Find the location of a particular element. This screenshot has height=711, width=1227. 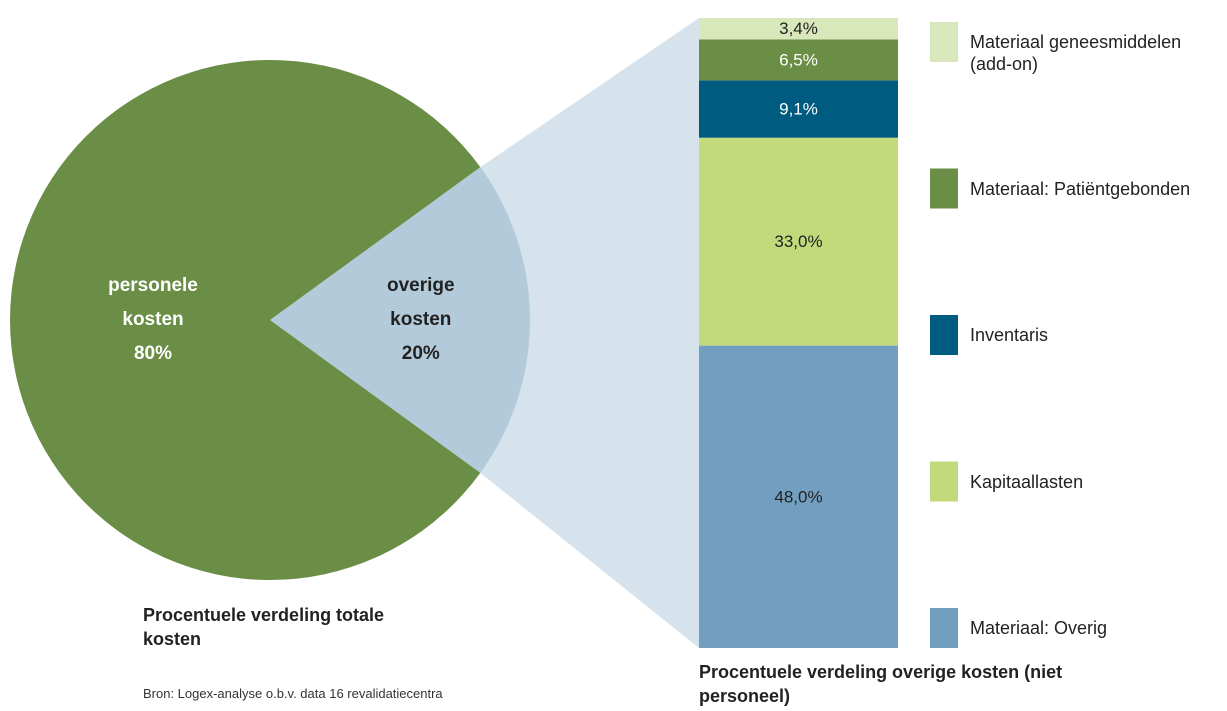

slice-value: 20% is located at coordinates (420, 353).